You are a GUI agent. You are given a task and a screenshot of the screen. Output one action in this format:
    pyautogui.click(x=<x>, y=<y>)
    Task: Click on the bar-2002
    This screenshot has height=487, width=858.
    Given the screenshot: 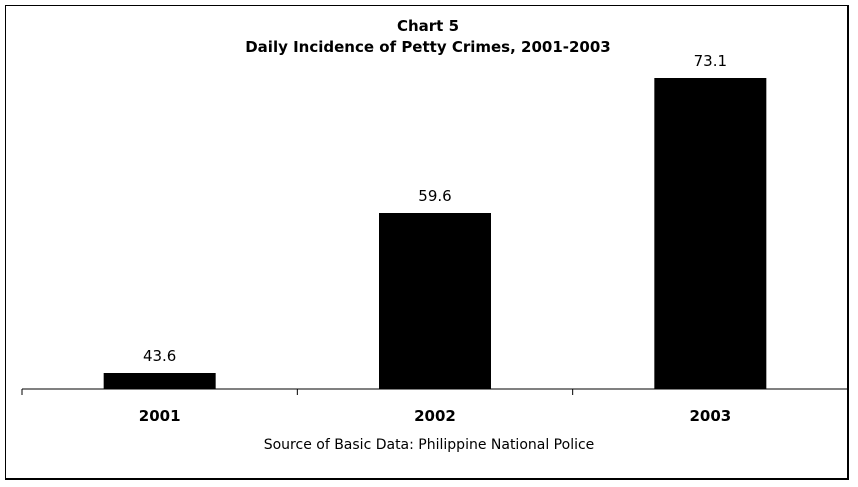 What is the action you would take?
    pyautogui.click(x=435, y=301)
    